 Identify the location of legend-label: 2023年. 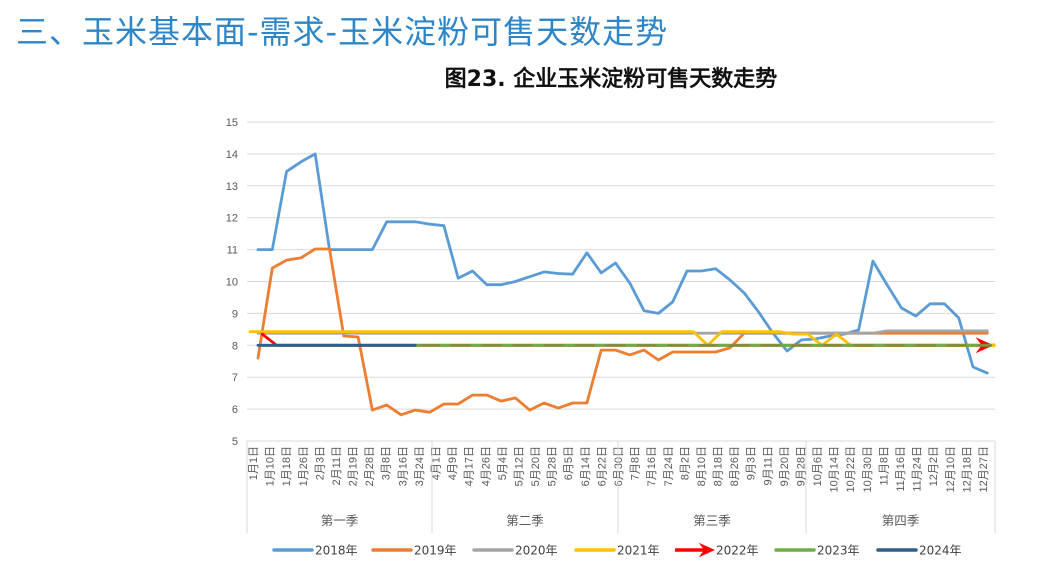
(838, 551).